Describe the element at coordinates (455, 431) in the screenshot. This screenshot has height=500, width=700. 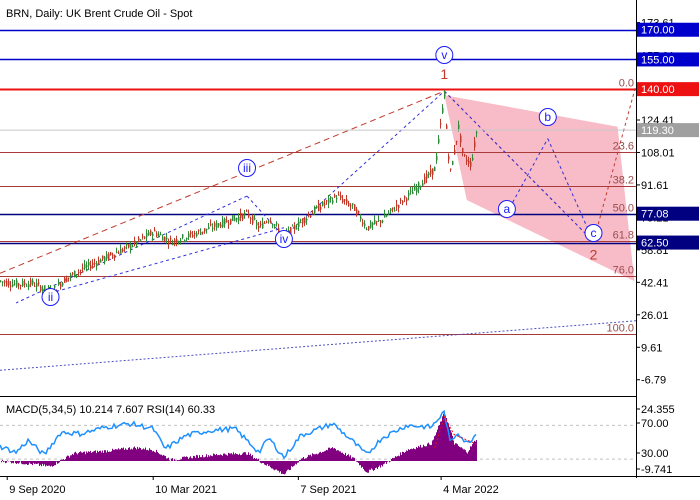
I see `macd-signal-line` at that location.